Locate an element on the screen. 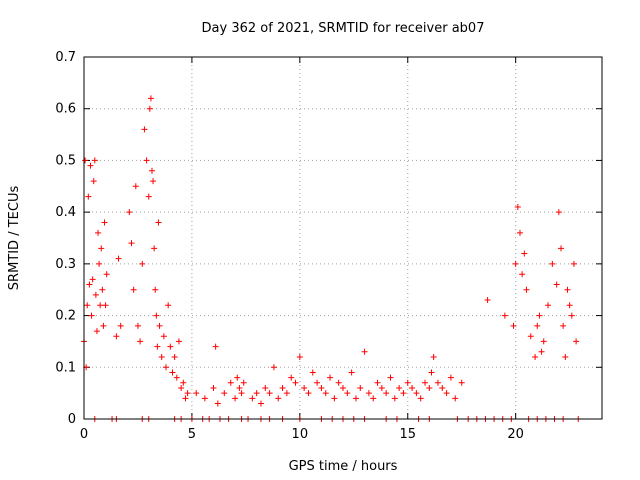 This screenshot has height=480, width=640. y-axis-label: SRMTID / TECUs is located at coordinates (14, 238).